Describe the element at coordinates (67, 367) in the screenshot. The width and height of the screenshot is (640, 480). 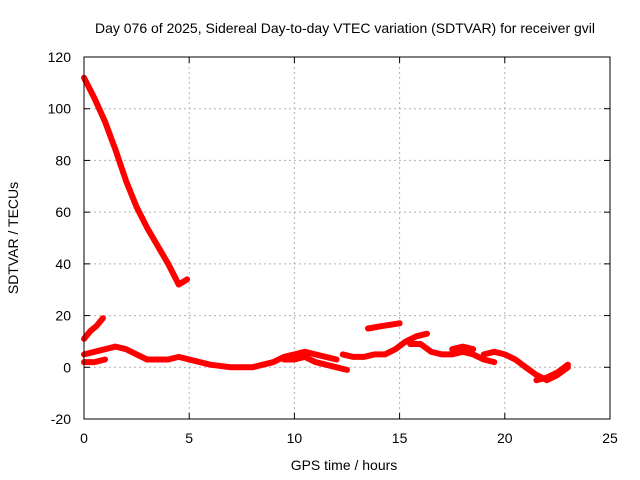
I see `y-tick-label: 0` at that location.